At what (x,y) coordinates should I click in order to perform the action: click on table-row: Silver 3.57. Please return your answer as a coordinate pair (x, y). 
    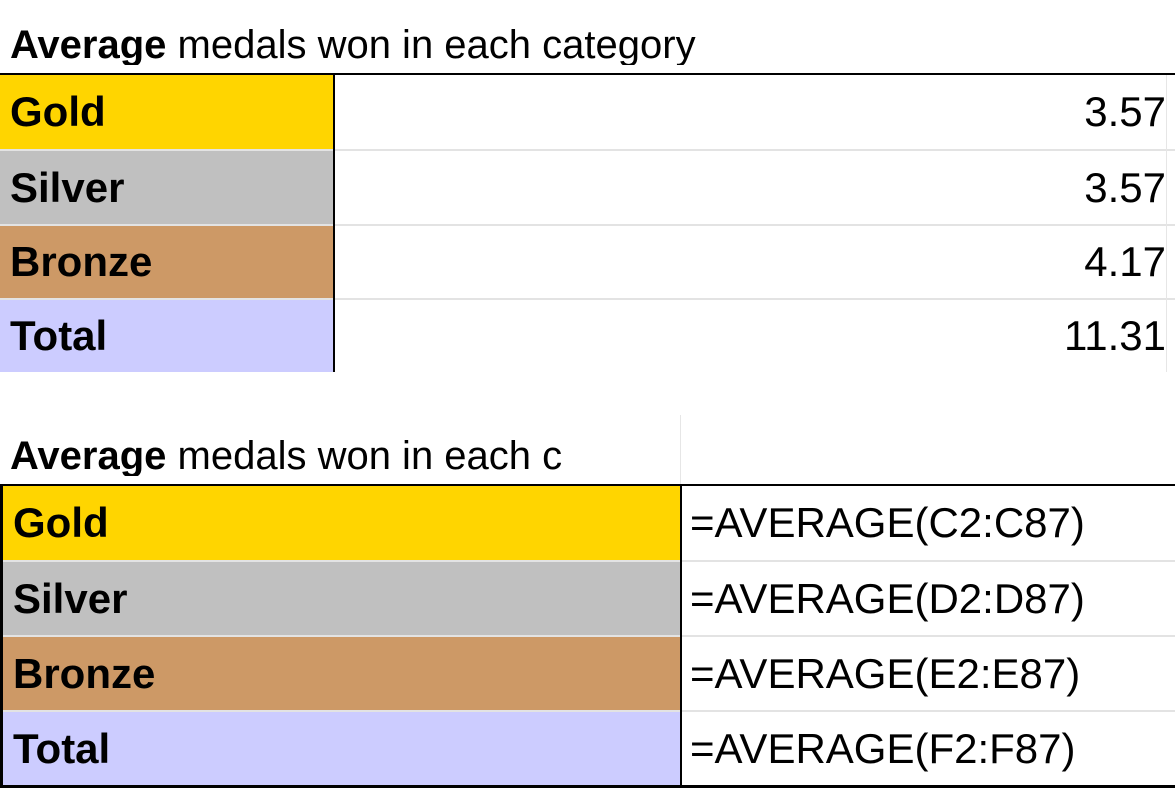
    Looking at the image, I should click on (587, 187).